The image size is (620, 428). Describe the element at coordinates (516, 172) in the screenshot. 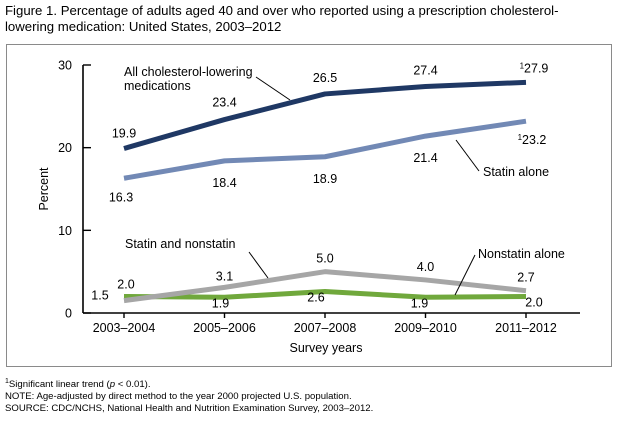

I see `series-name-1: Statin alone` at that location.